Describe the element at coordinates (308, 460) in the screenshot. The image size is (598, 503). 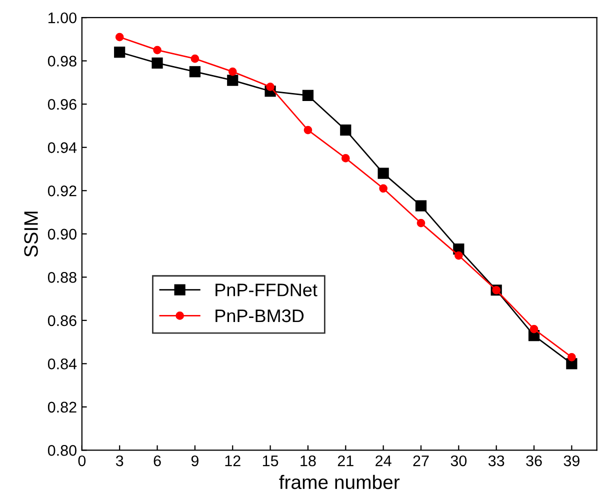
I see `x-tick-label: 18` at that location.